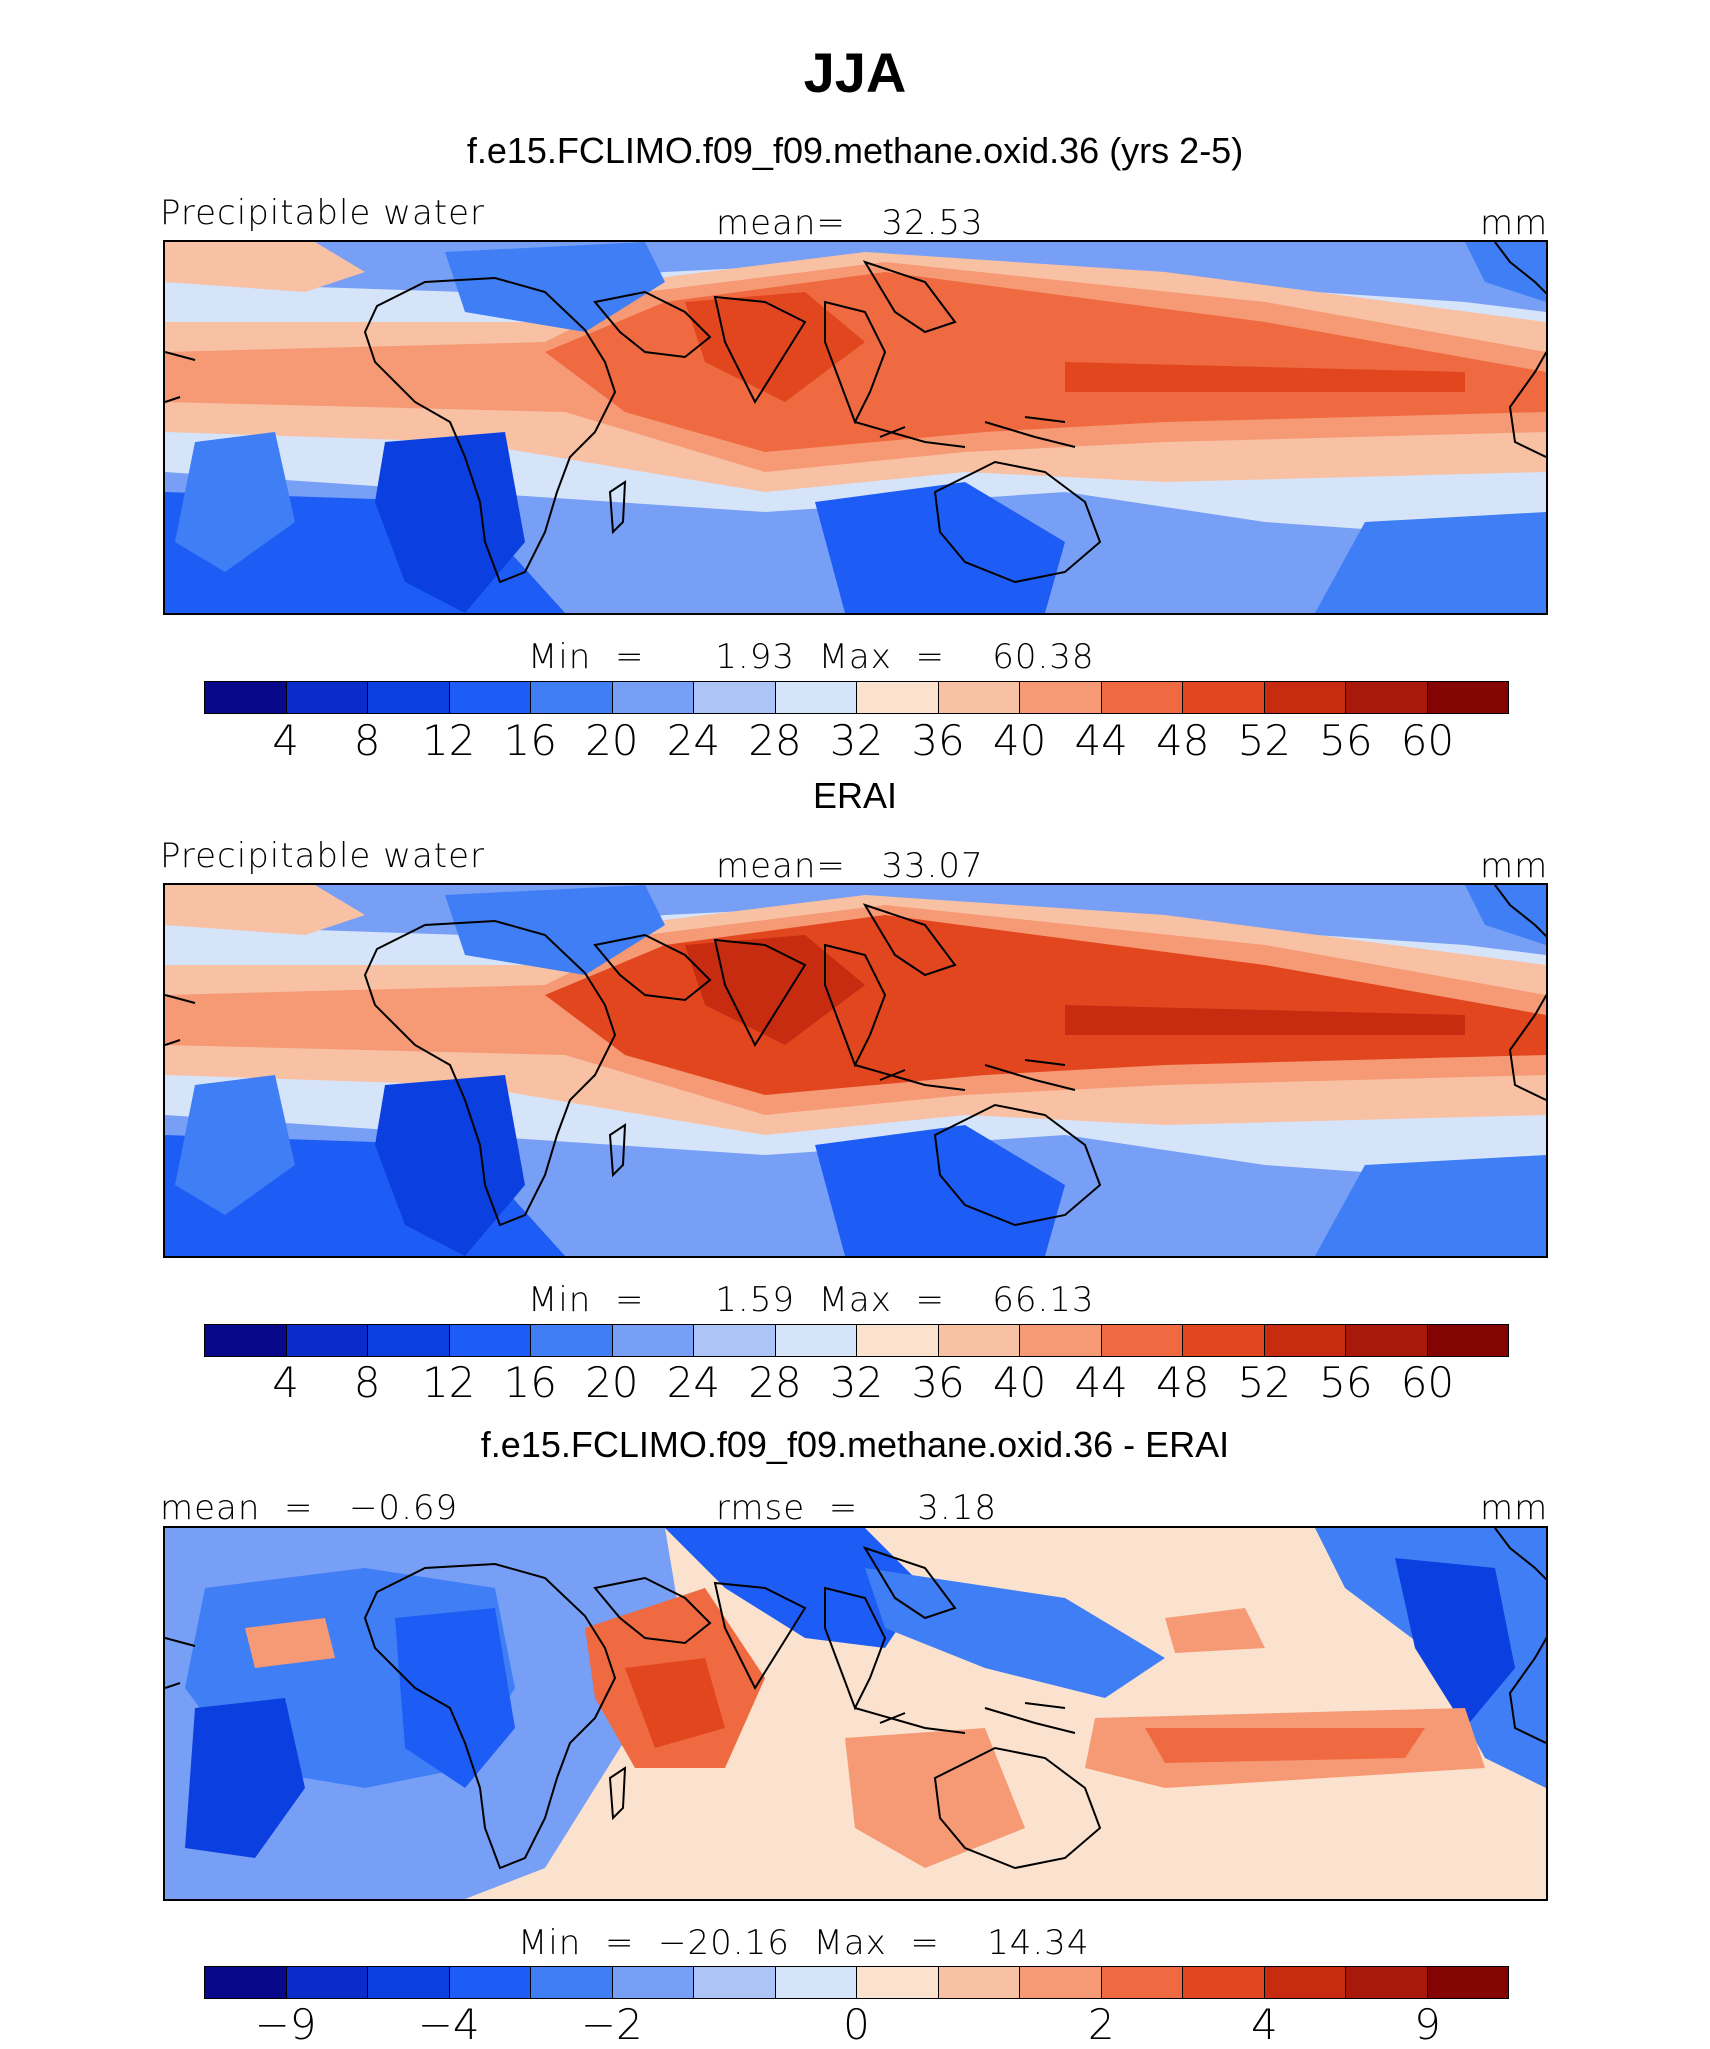  Describe the element at coordinates (1514, 1508) in the screenshot. I see `panel-3-units-label: mm` at that location.